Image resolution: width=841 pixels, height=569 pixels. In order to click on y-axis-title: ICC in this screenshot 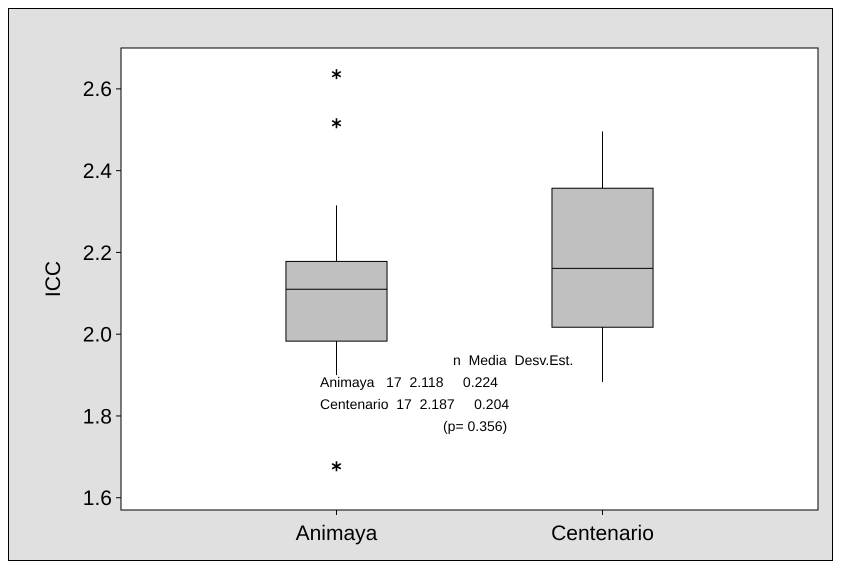, I will do `click(53, 279)`.